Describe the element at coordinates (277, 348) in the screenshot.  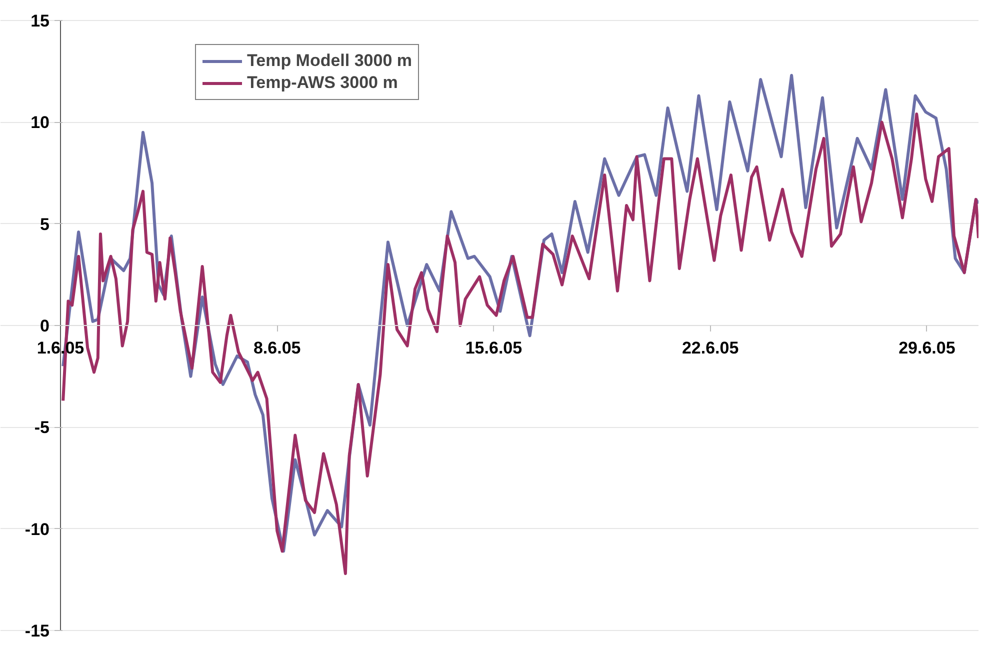
I see `x-tick-label: 8.6.05` at that location.